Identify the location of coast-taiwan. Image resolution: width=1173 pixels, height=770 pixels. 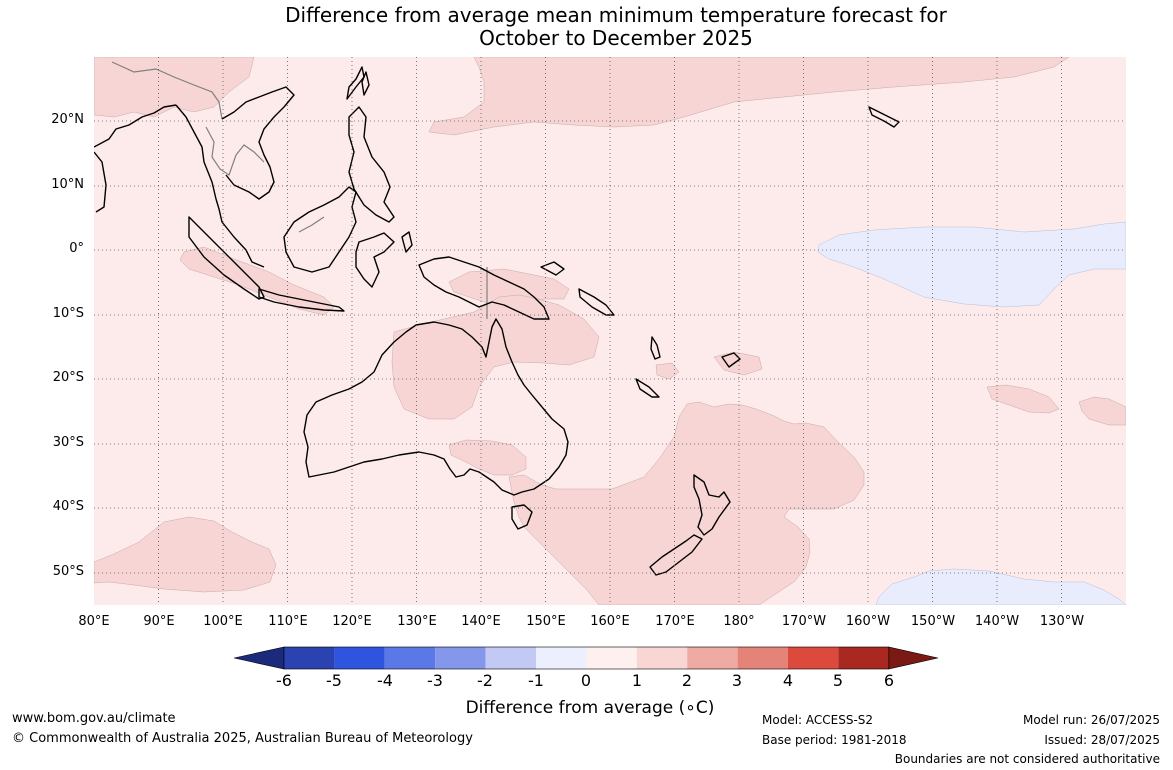
(365, 83).